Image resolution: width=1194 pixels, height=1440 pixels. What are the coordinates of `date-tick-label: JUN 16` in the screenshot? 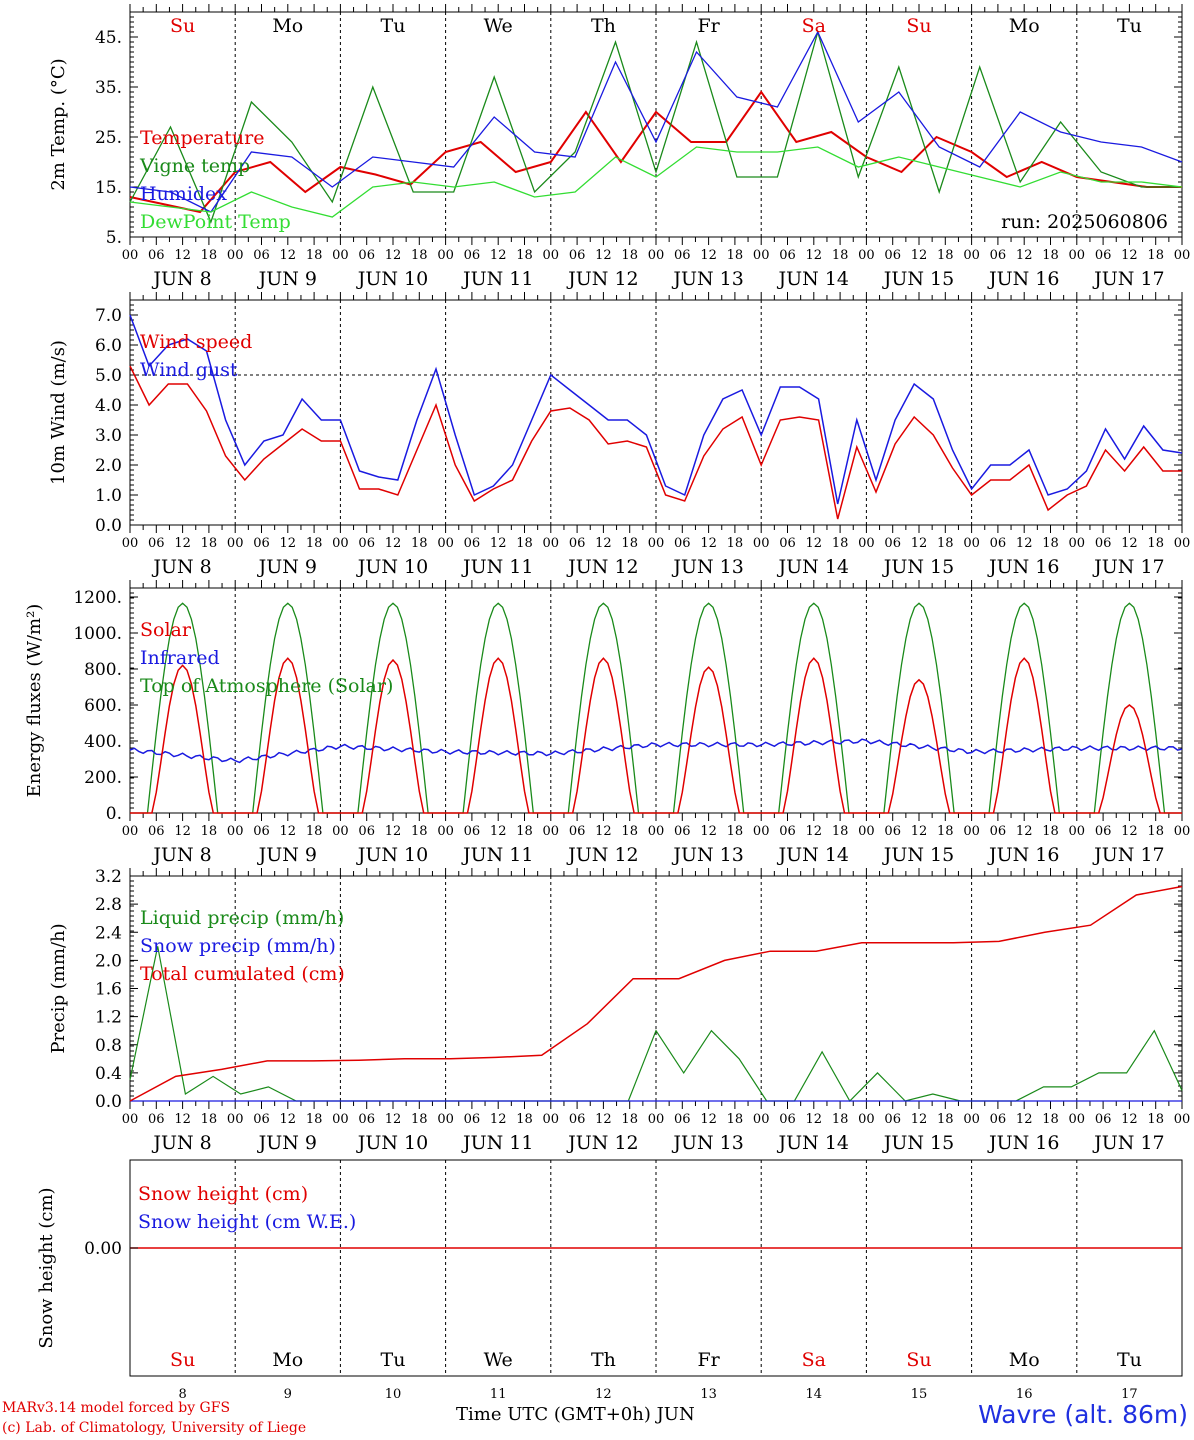 It's located at (1023, 567).